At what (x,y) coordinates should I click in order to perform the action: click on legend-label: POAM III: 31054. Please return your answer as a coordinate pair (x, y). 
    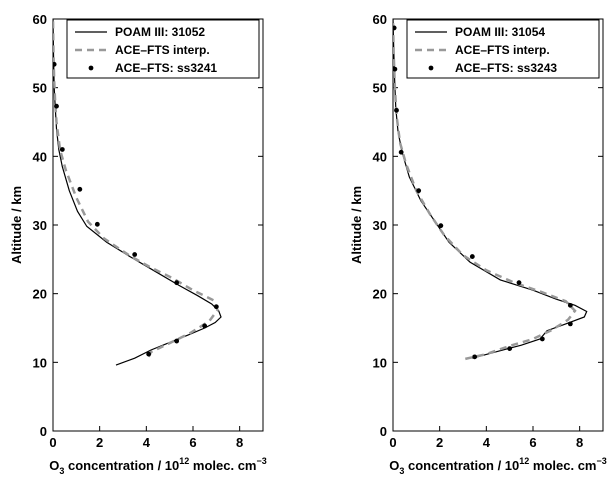
    Looking at the image, I should click on (500, 32).